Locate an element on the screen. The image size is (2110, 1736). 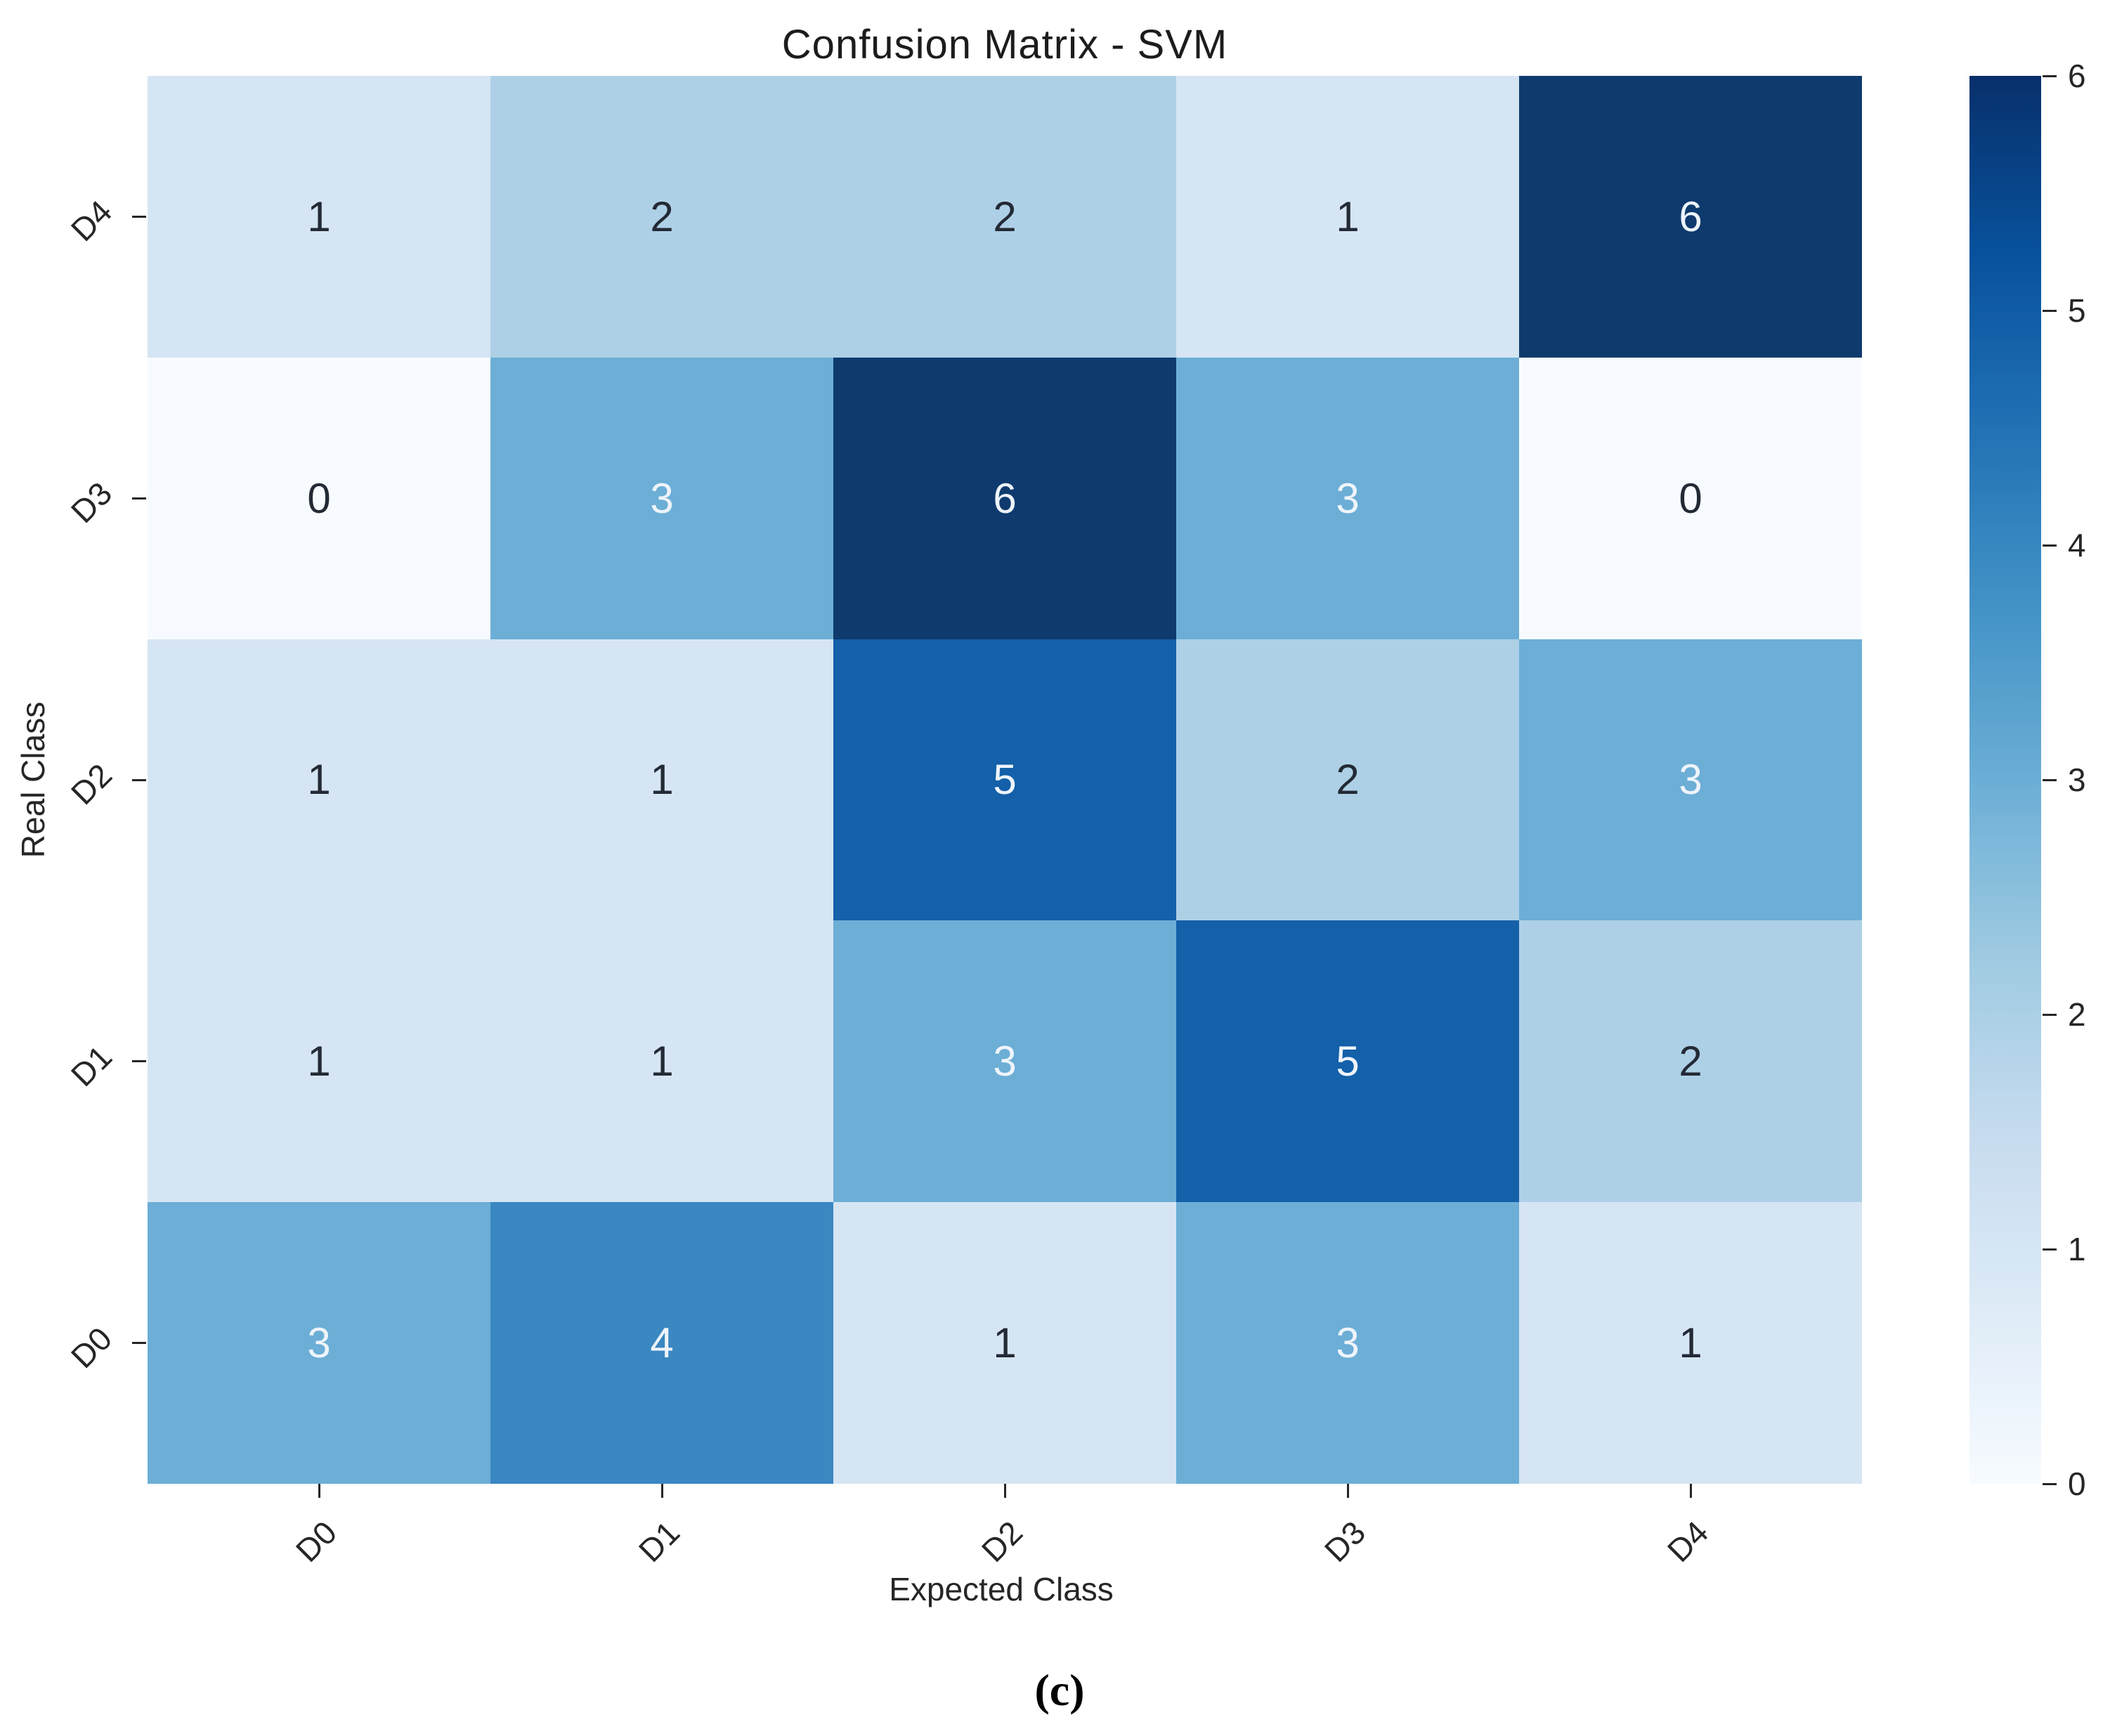
y-tick-label: D4 is located at coordinates (91, 221).